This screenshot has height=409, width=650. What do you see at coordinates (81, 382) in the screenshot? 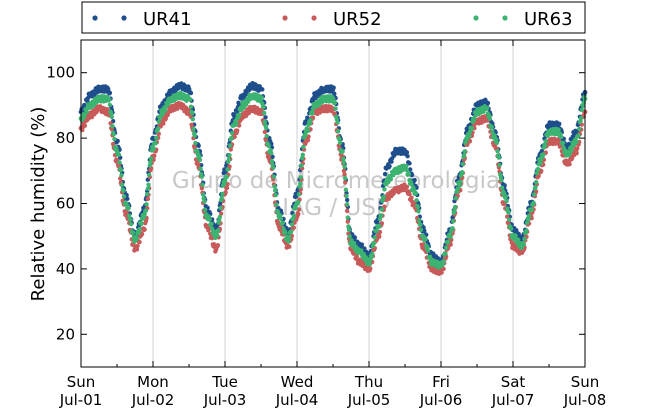
I see `x-tick-day: Sun` at bounding box center [81, 382].